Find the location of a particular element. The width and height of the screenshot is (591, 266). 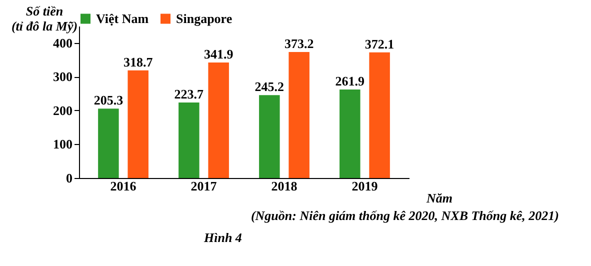

y-tick-label: 100 is located at coordinates (62, 144).